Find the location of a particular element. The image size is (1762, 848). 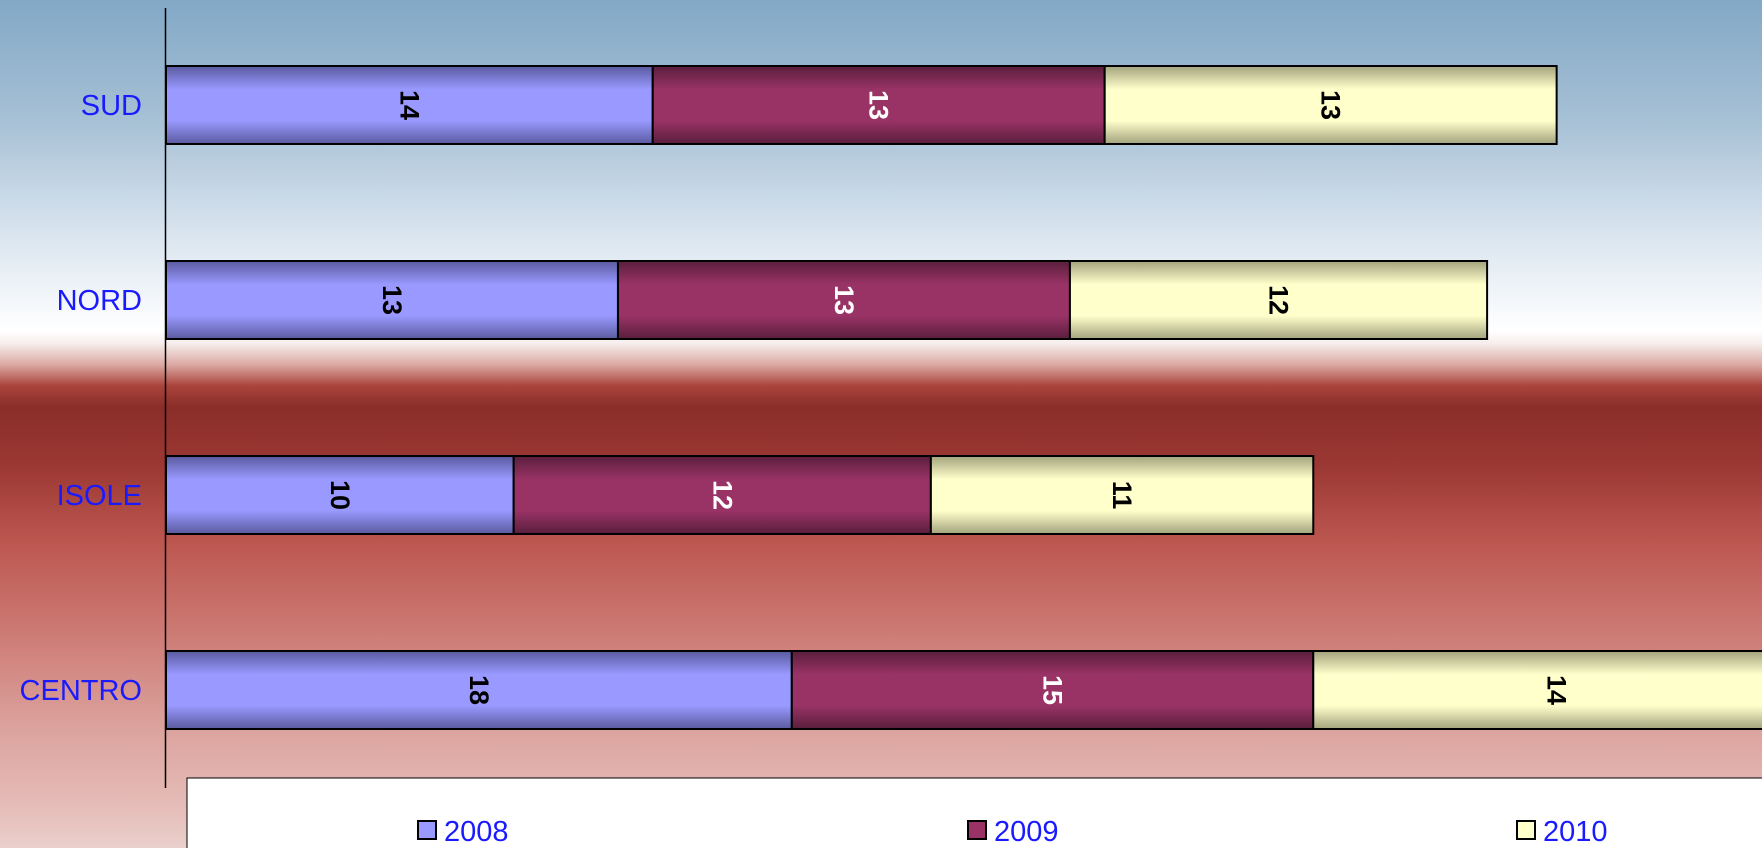

bar-sud-2009 is located at coordinates (878, 105).